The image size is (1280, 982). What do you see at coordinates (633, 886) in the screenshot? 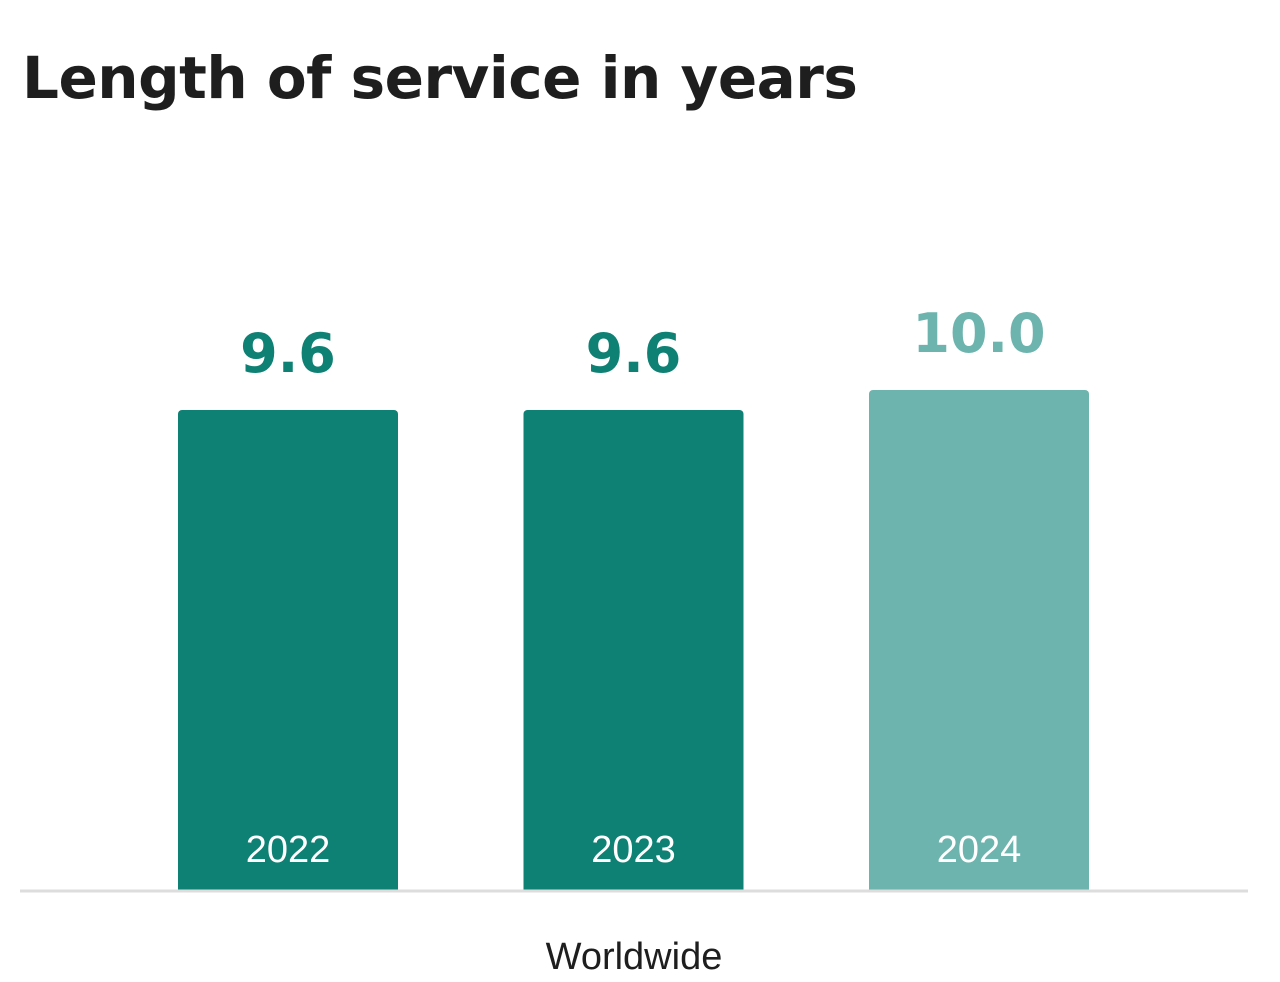
I see `bar-base-2023` at bounding box center [633, 886].